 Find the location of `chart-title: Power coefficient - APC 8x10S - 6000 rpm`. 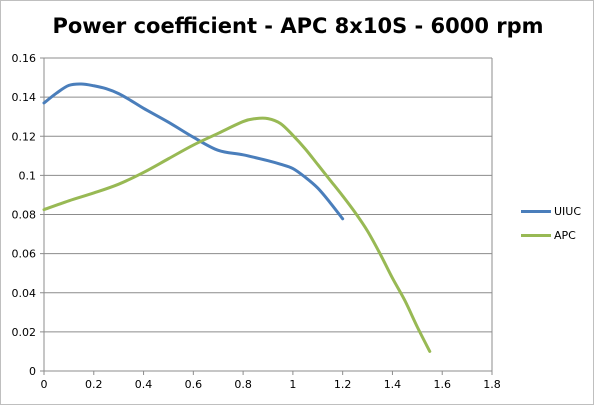

chart-title: Power coefficient - APC 8x10S - 6000 rpm is located at coordinates (298, 26).